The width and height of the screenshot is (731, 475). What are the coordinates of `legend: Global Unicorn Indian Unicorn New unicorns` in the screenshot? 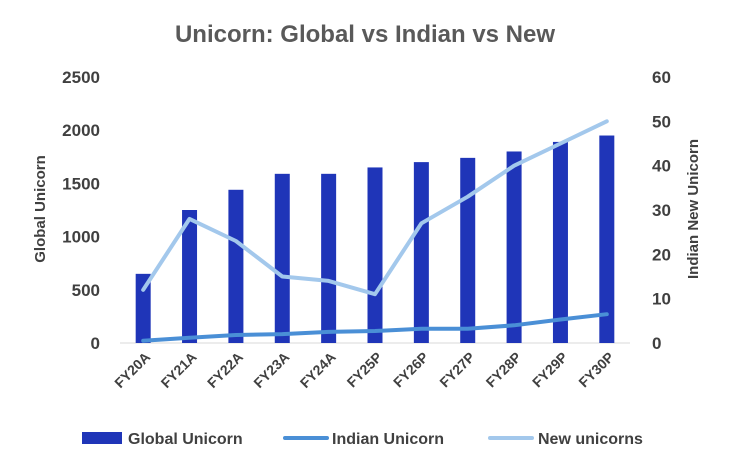 It's located at (362, 439).